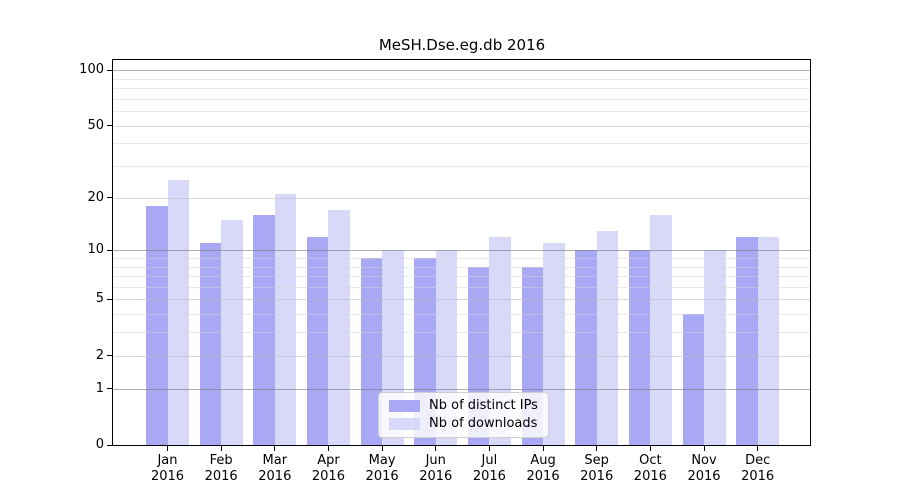 The width and height of the screenshot is (900, 500). Describe the element at coordinates (178, 312) in the screenshot. I see `bar-nb-of-downloads-jan` at that location.